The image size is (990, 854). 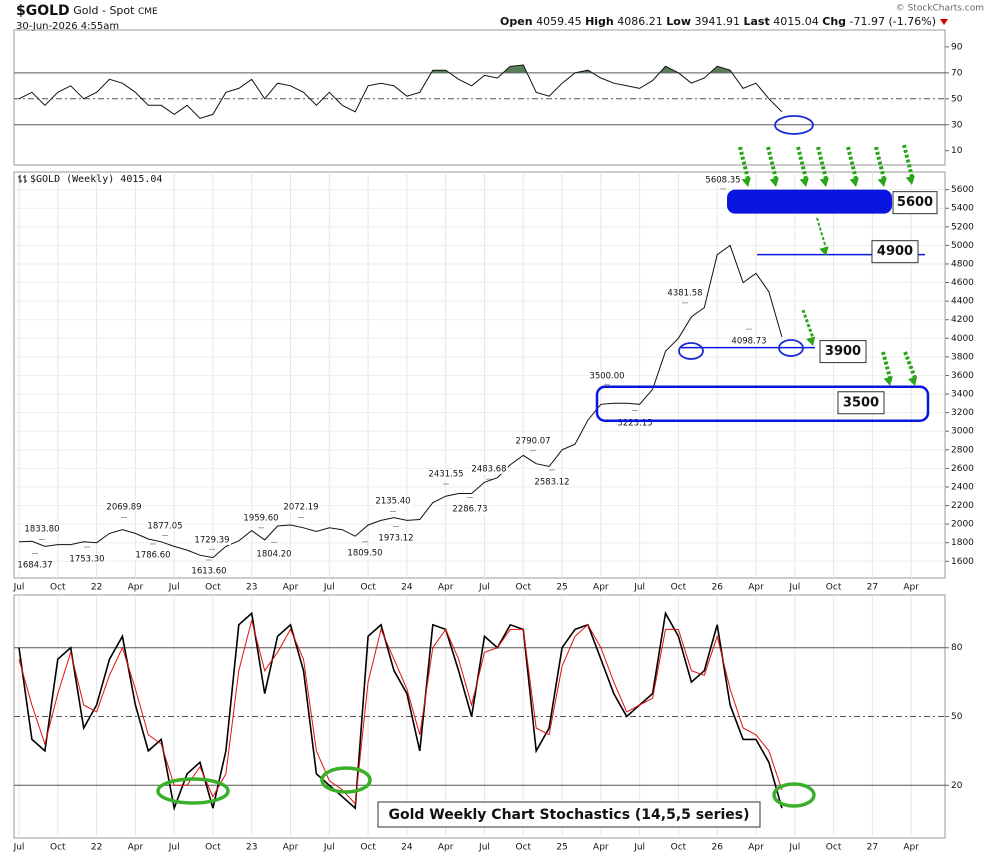 I want to click on level-label: 3500, so click(x=861, y=402).